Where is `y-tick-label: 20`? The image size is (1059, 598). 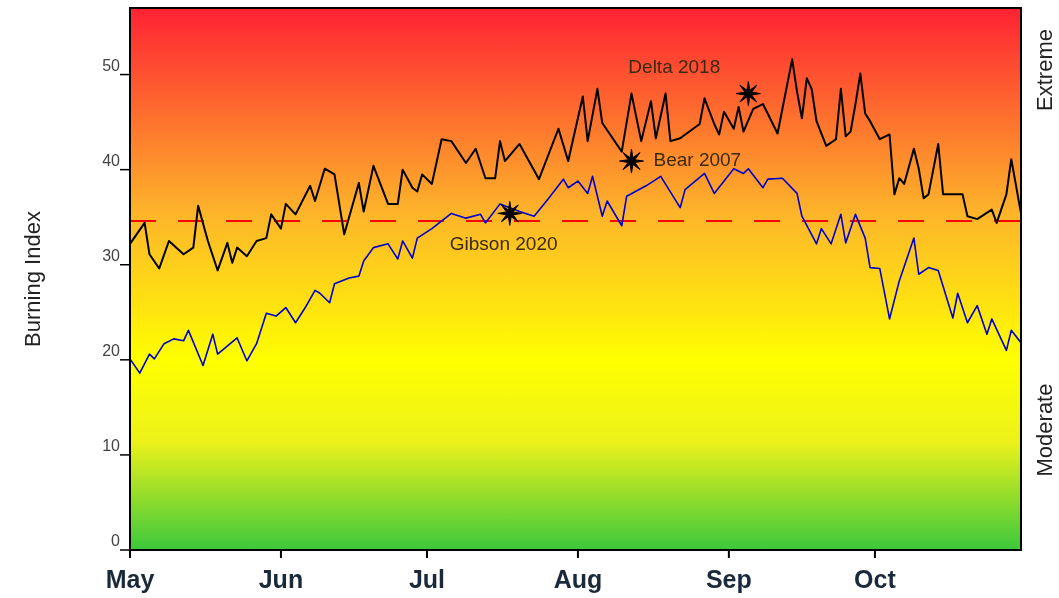
y-tick-label: 20 is located at coordinates (111, 350).